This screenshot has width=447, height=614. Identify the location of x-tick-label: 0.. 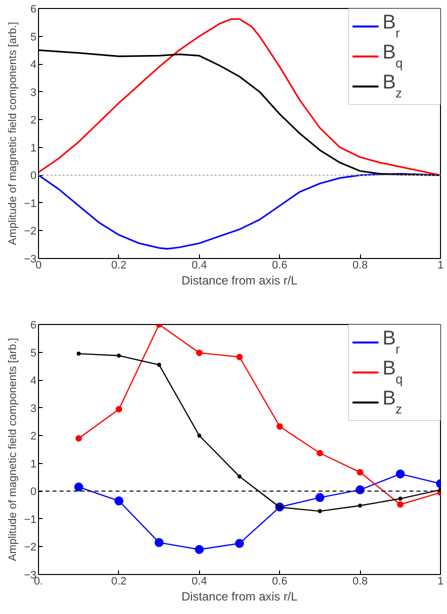
(39, 582).